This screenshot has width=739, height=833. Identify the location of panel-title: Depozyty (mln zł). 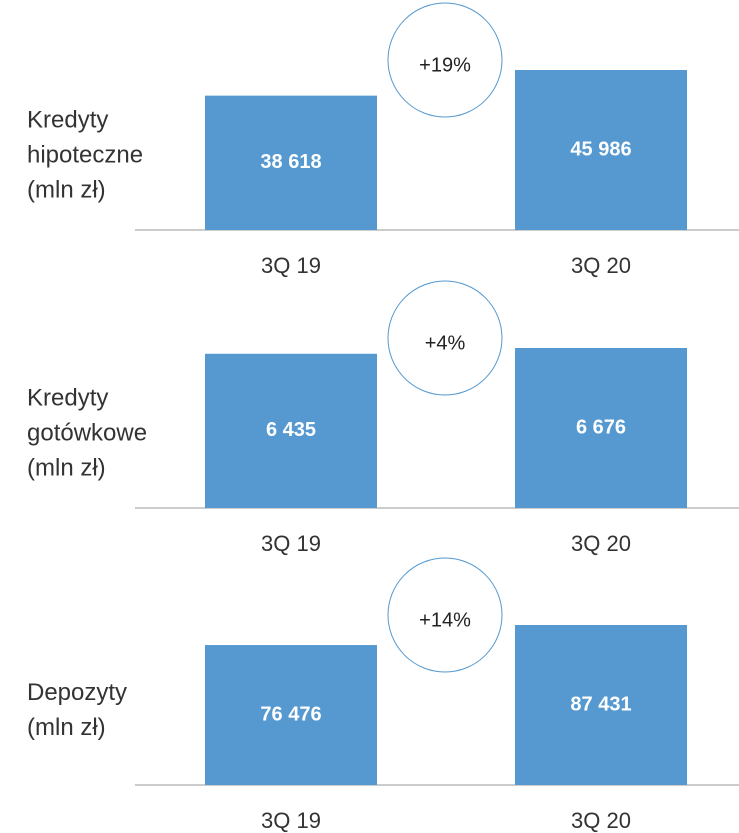
(77, 710).